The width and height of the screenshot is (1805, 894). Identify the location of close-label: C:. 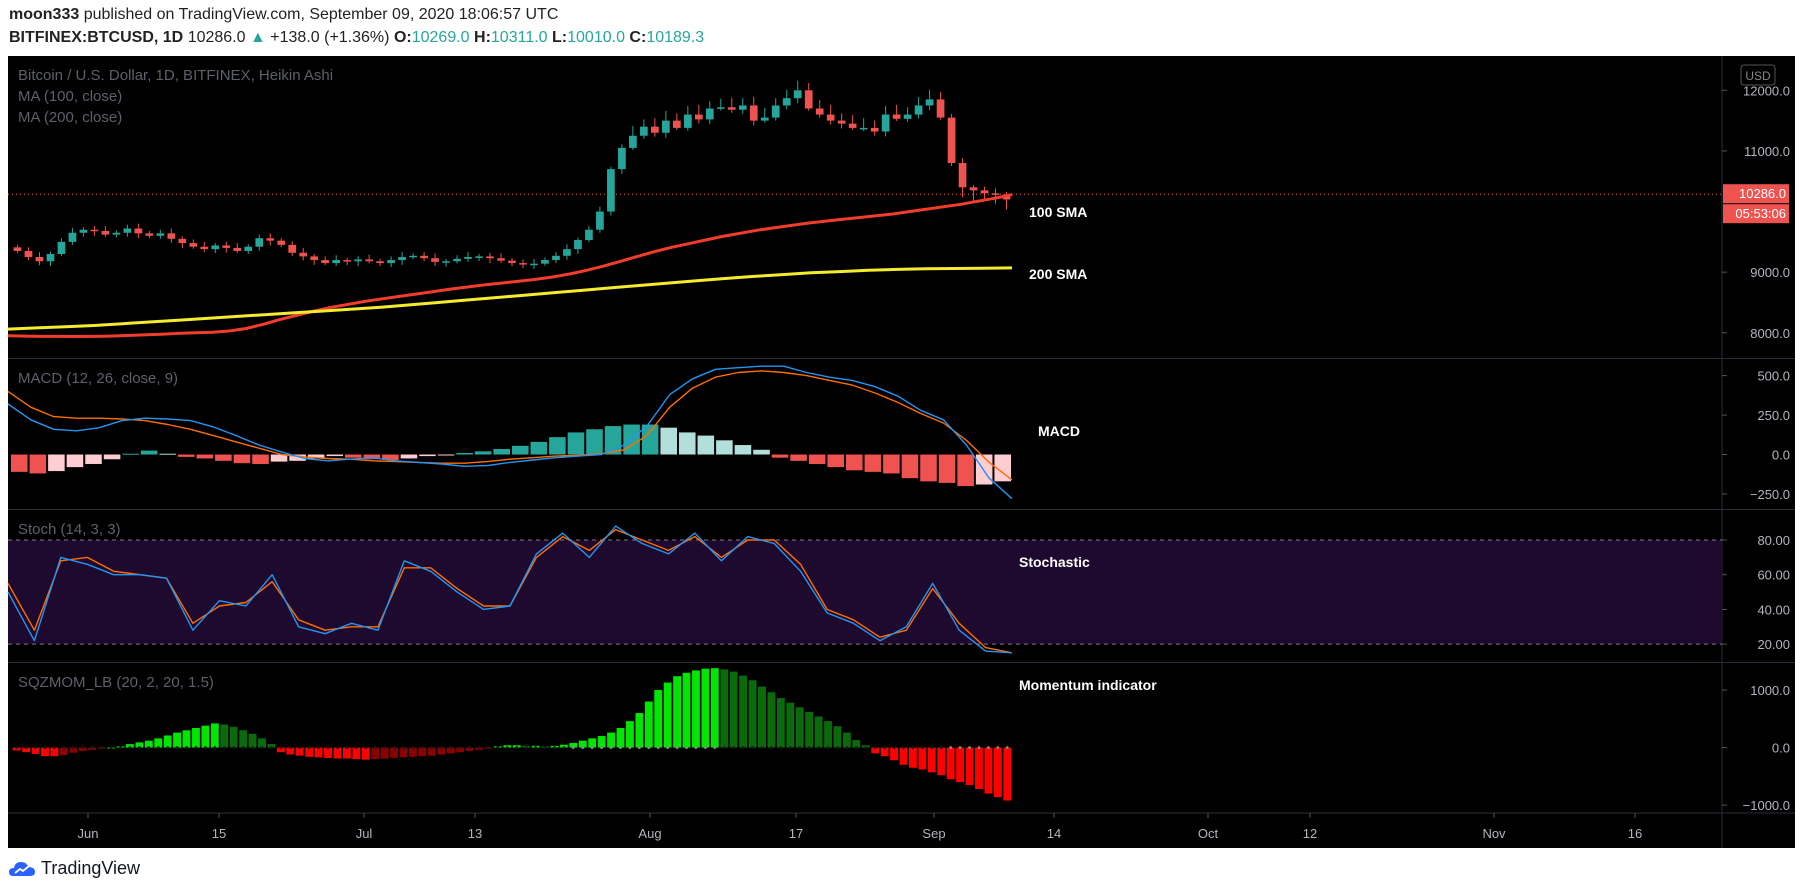
(638, 37).